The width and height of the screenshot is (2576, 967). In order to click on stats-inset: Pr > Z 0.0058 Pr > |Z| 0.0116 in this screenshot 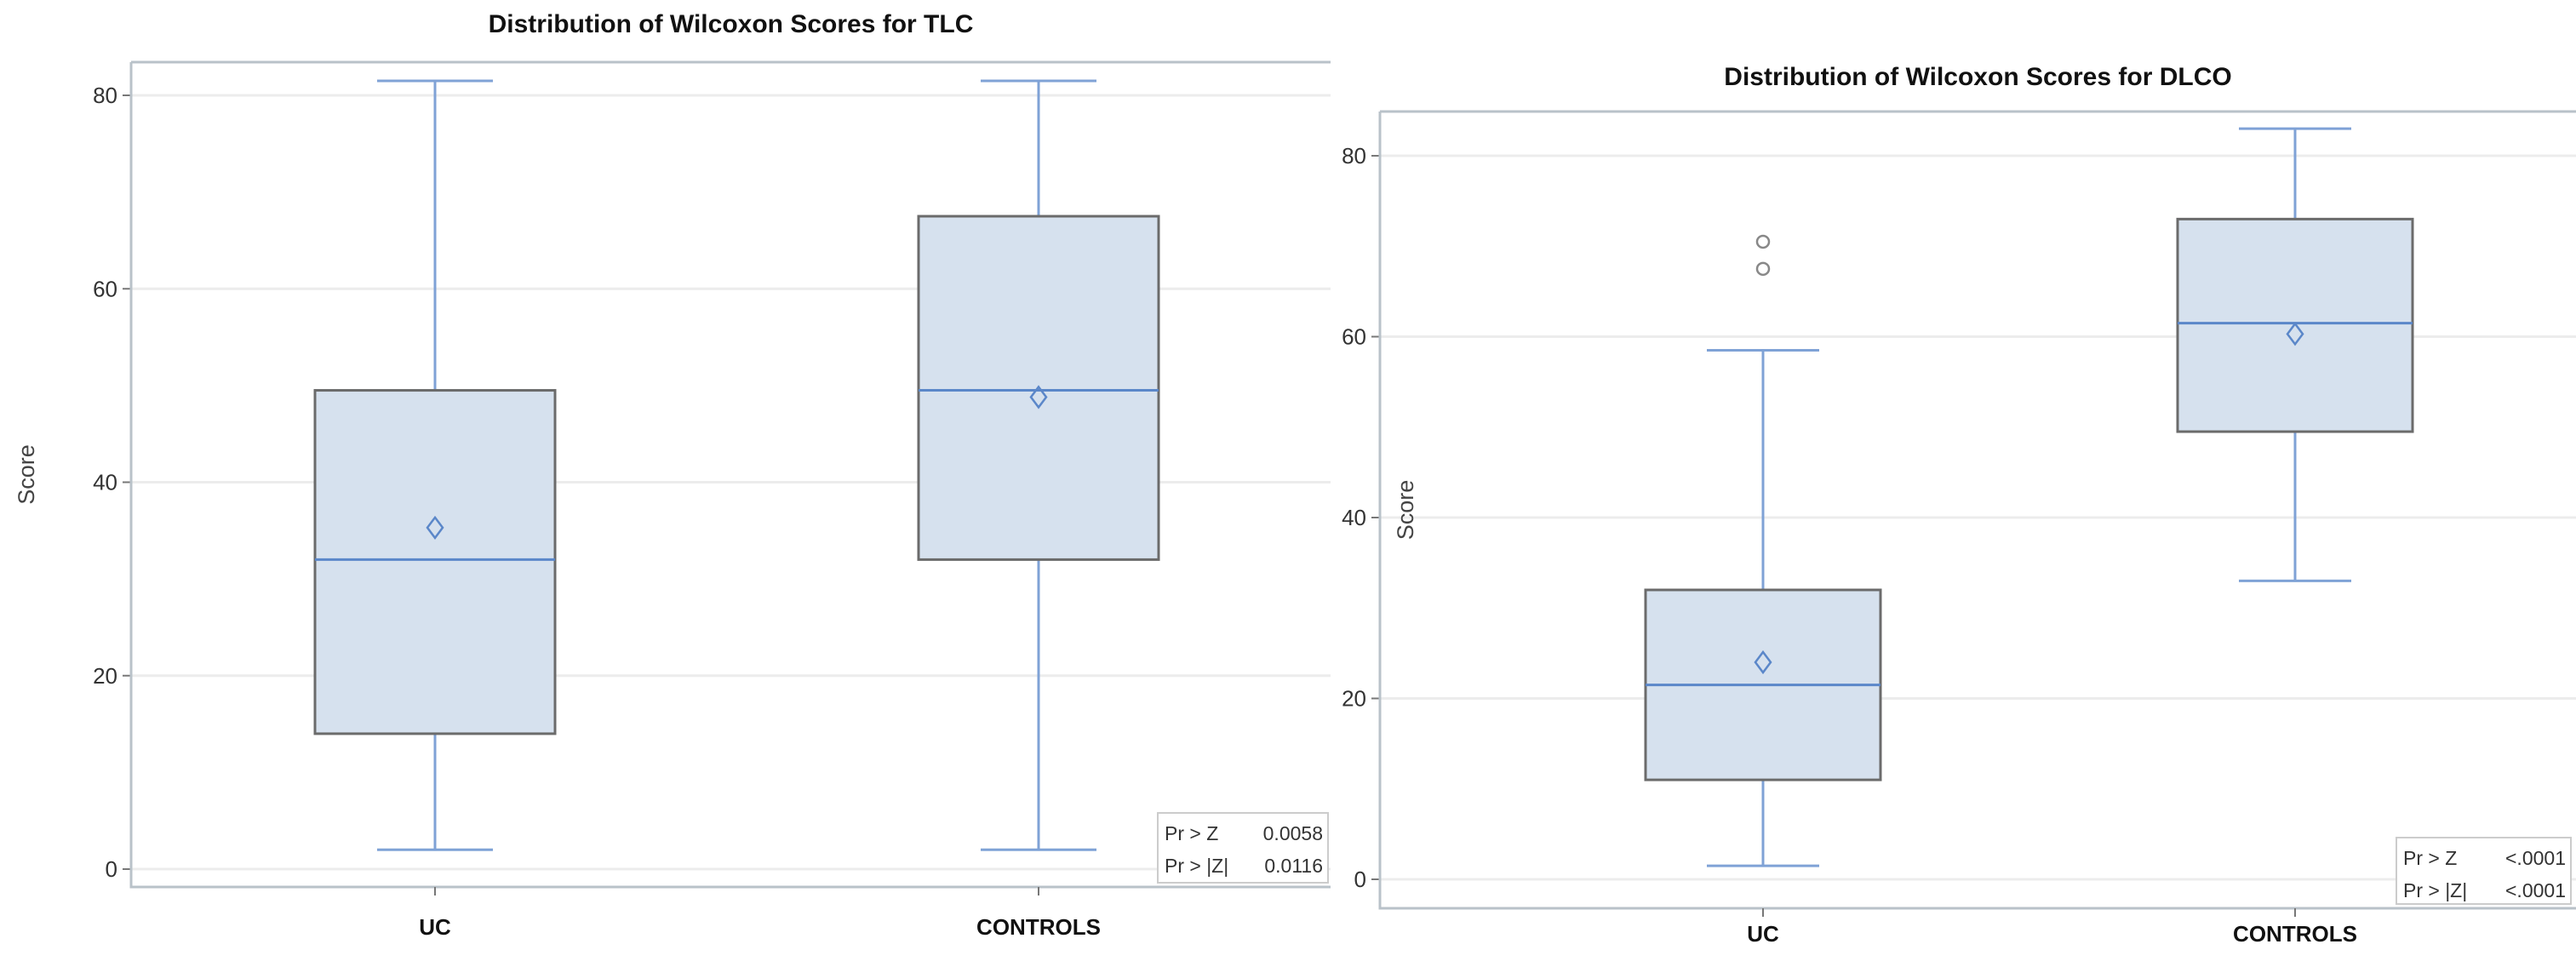, I will do `click(1243, 848)`.